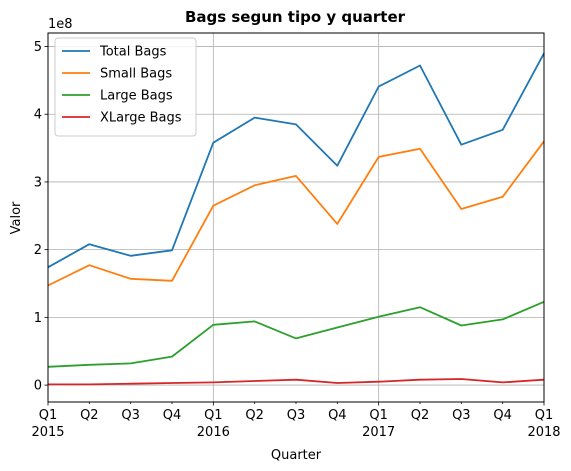 The image size is (571, 471). Describe the element at coordinates (133, 52) in the screenshot. I see `legend-label: Total Bags` at that location.